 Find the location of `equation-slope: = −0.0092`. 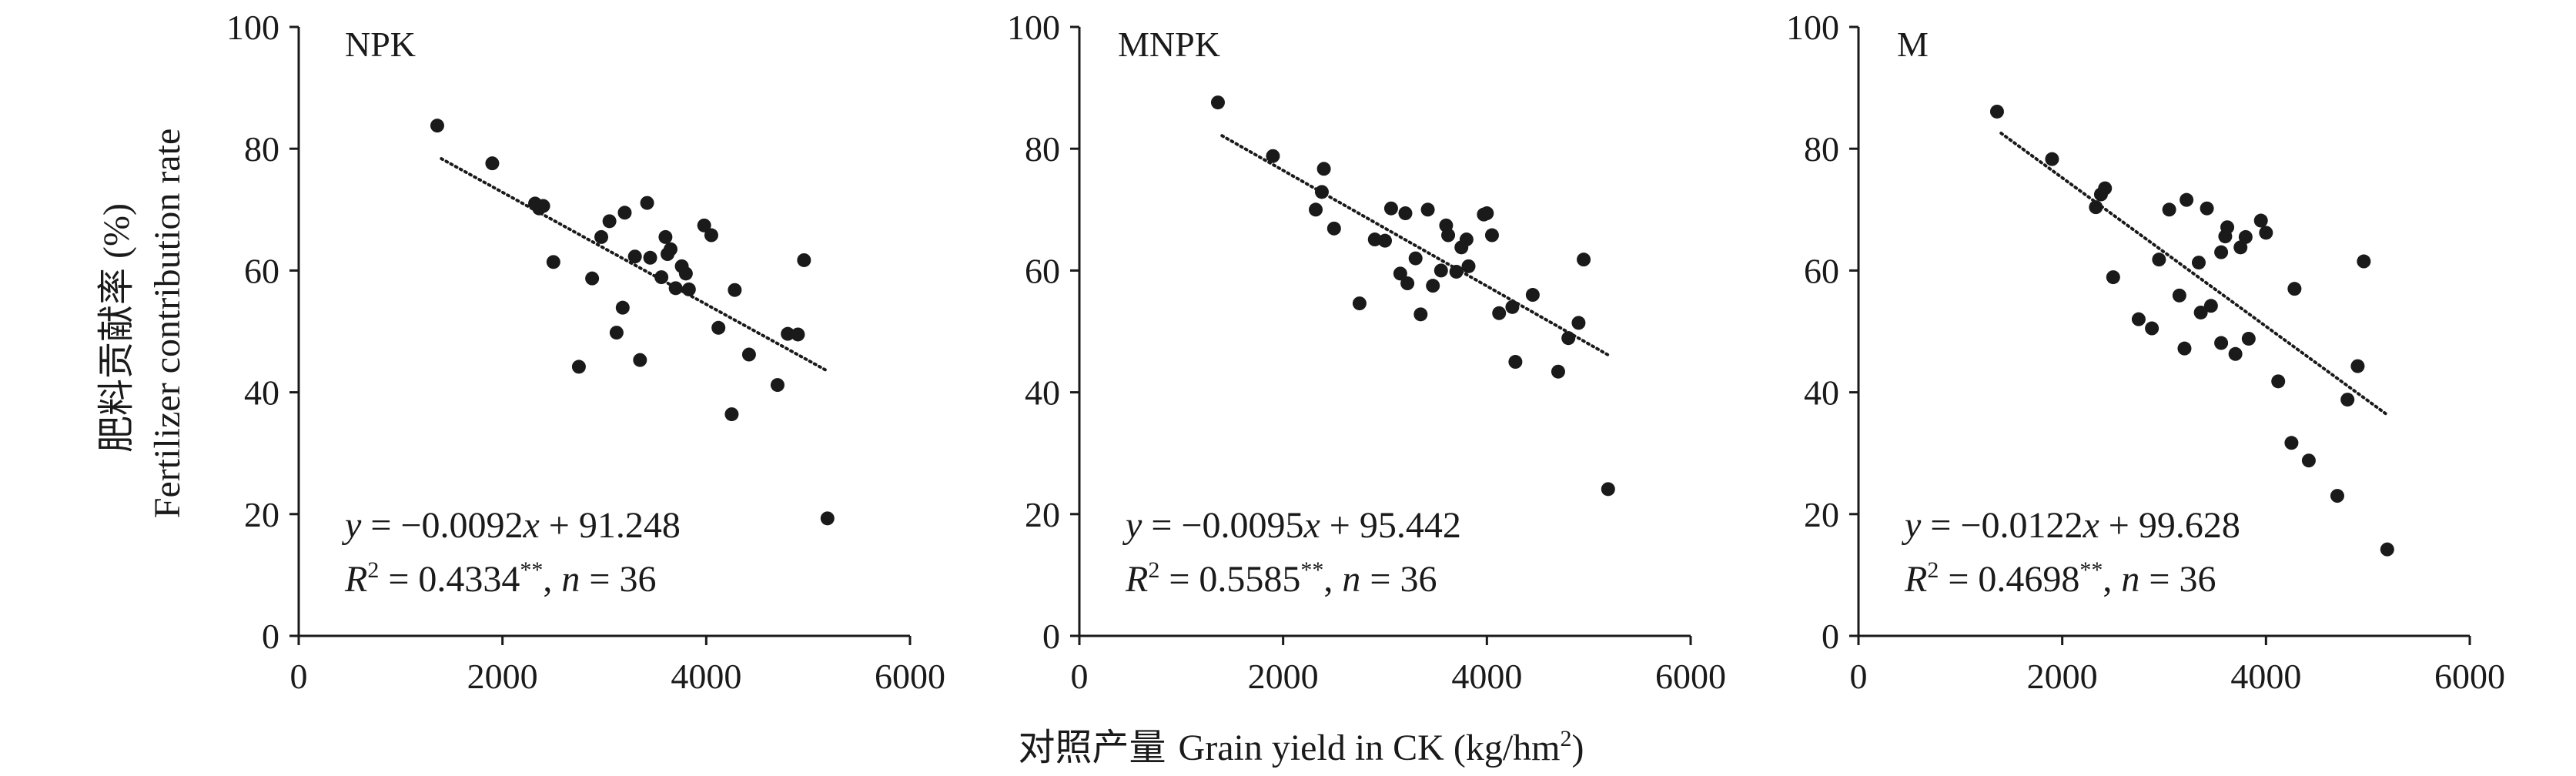

equation-slope: = −0.0092 is located at coordinates (442, 525).